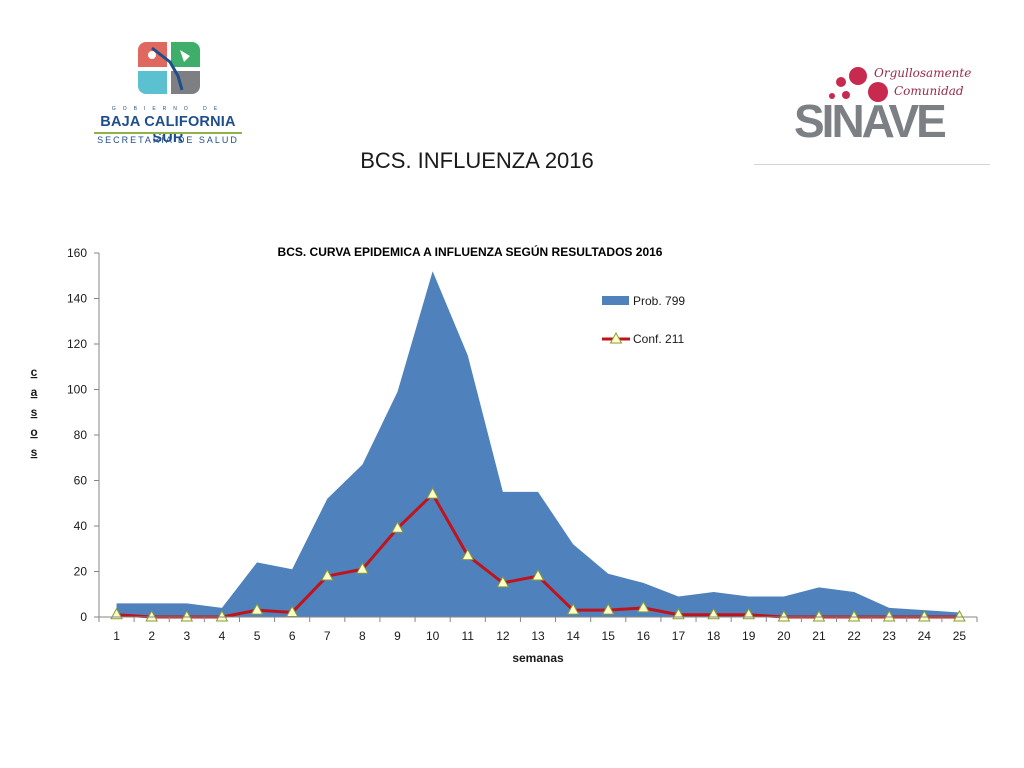 The height and width of the screenshot is (768, 1024). I want to click on y-tick-label: 40, so click(81, 526).